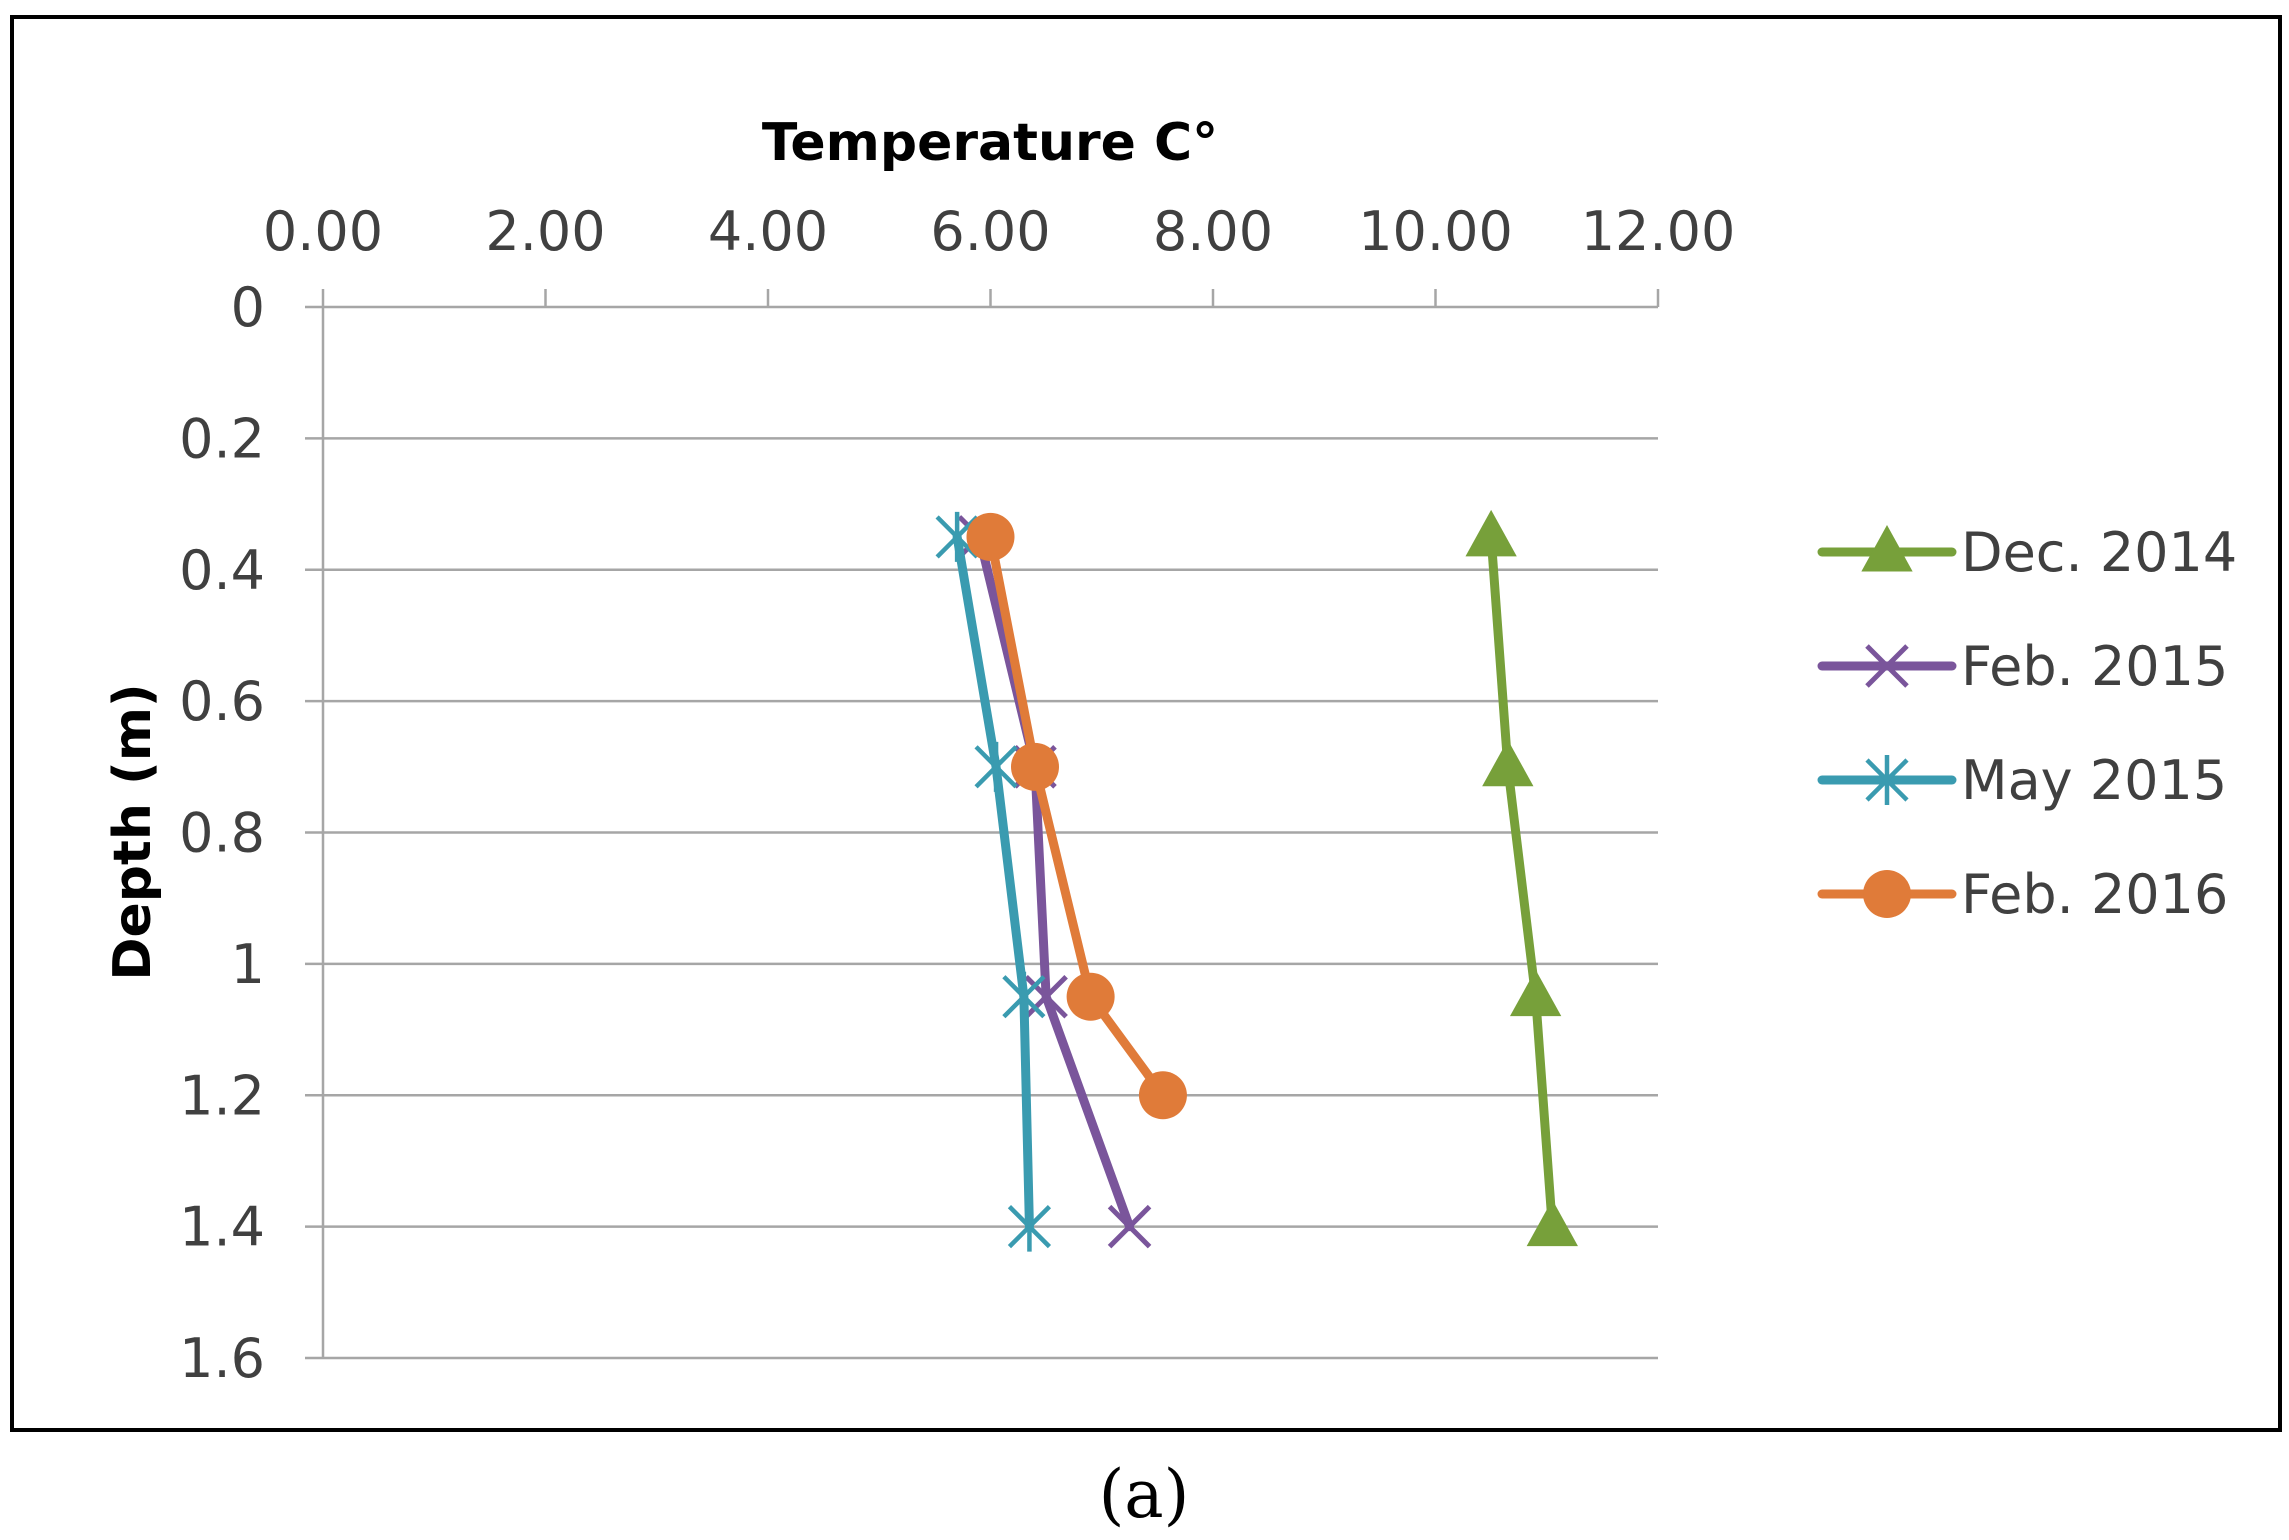 This screenshot has width=2289, height=1540. Describe the element at coordinates (323, 231) in the screenshot. I see `x-tick-label: 0.00` at that location.